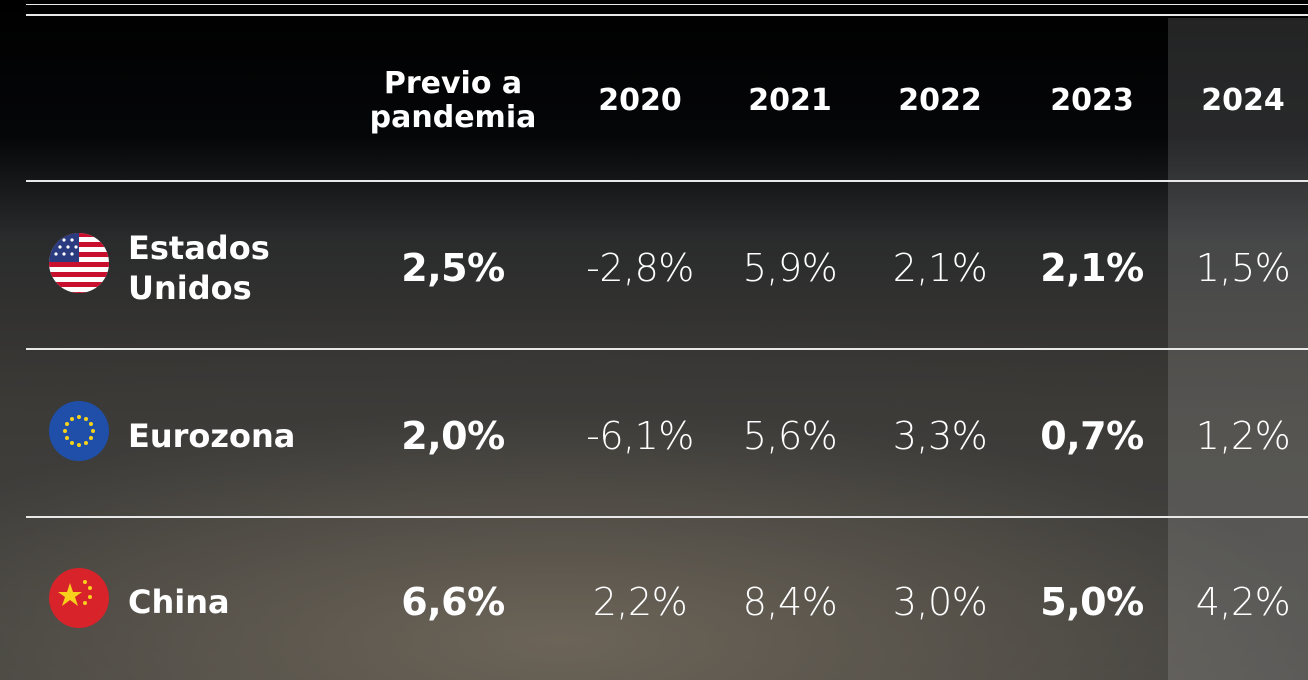 This screenshot has width=1308, height=680. What do you see at coordinates (453, 268) in the screenshot?
I see `growth-value: 2,5%` at bounding box center [453, 268].